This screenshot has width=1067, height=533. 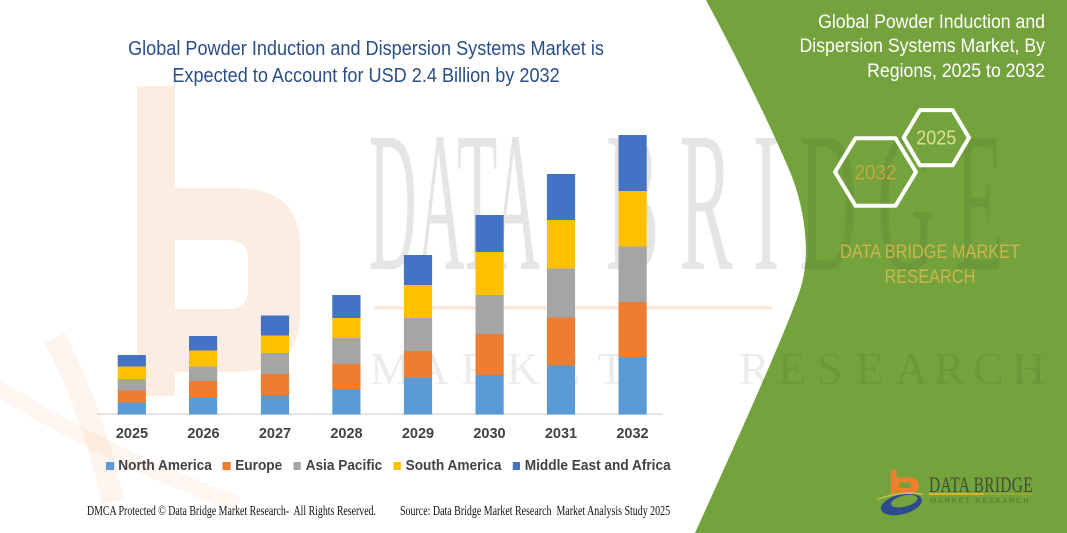 What do you see at coordinates (875, 173) in the screenshot?
I see `svg-text: 2032` at bounding box center [875, 173].